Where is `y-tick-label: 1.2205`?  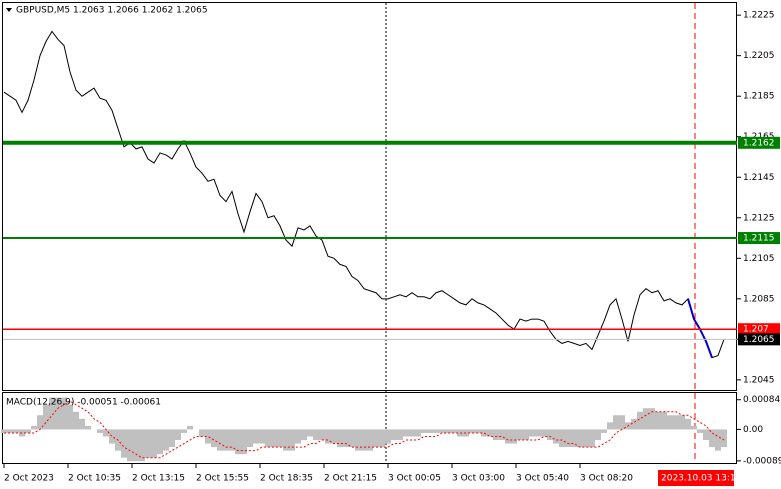 y-tick-label: 1.2205 is located at coordinates (759, 56).